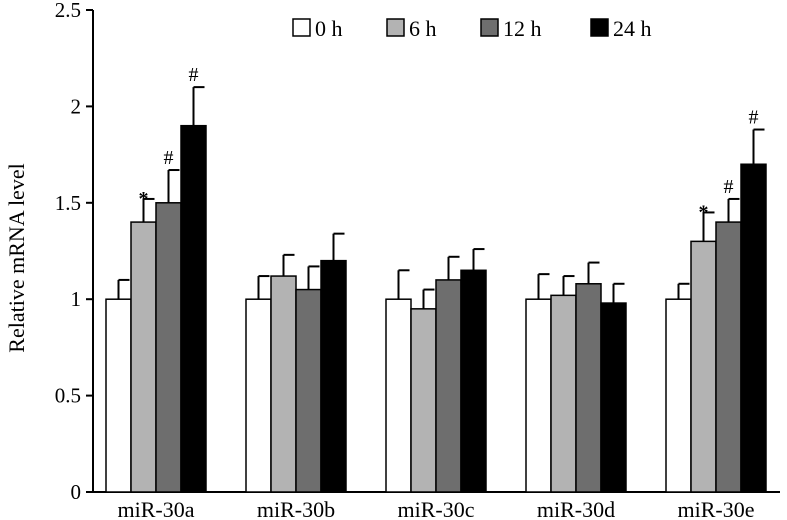  I want to click on legend-label: 24 h, so click(632, 28).